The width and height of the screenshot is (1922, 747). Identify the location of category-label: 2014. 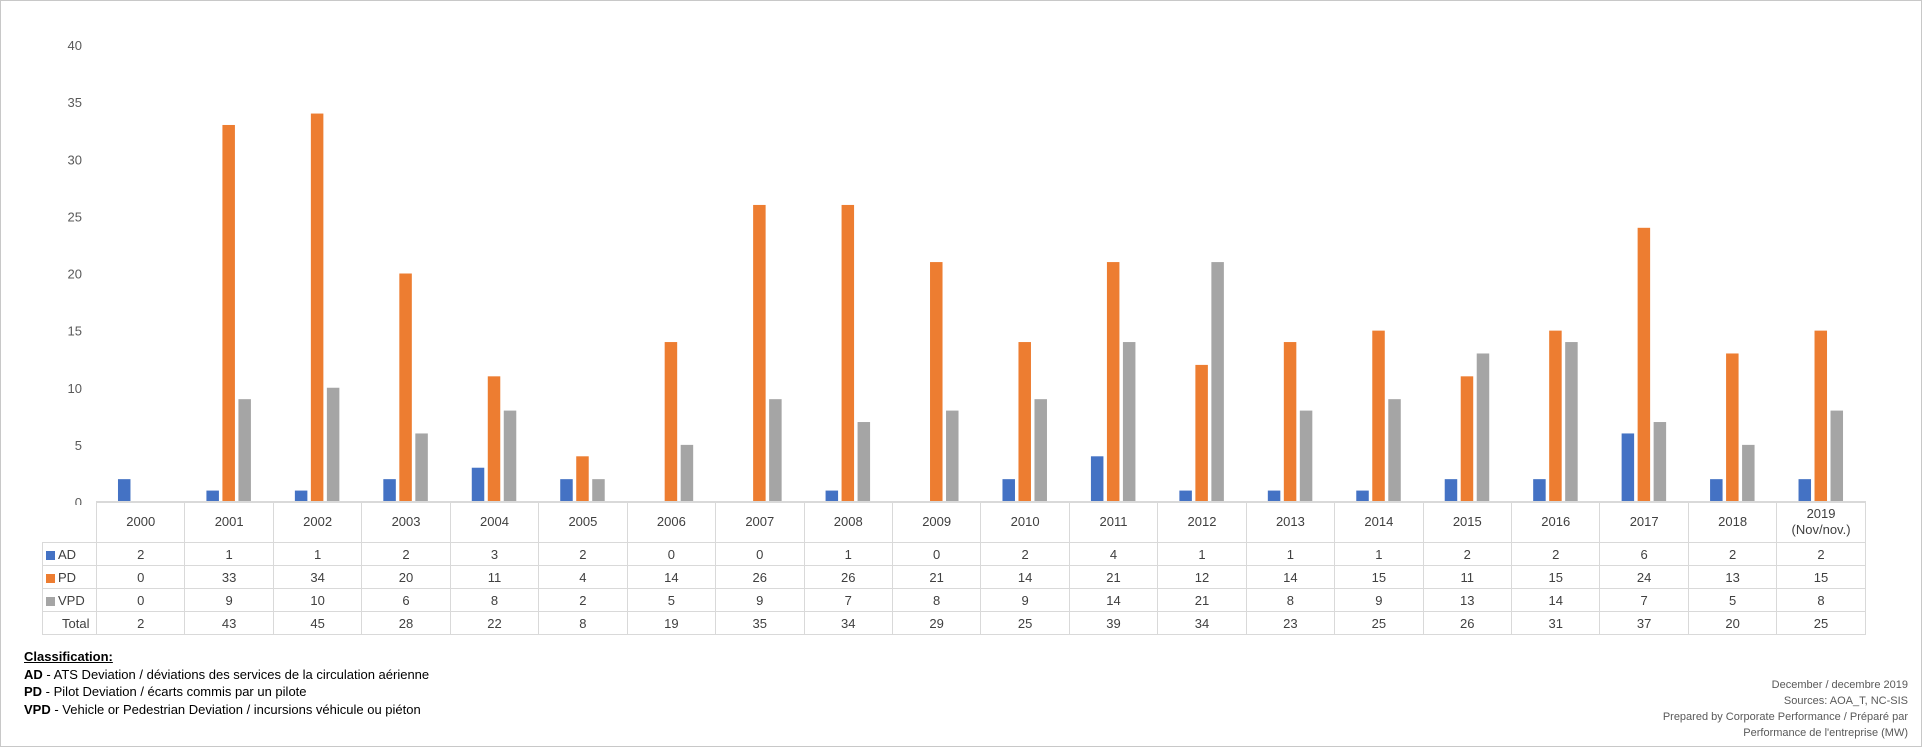
(1379, 522).